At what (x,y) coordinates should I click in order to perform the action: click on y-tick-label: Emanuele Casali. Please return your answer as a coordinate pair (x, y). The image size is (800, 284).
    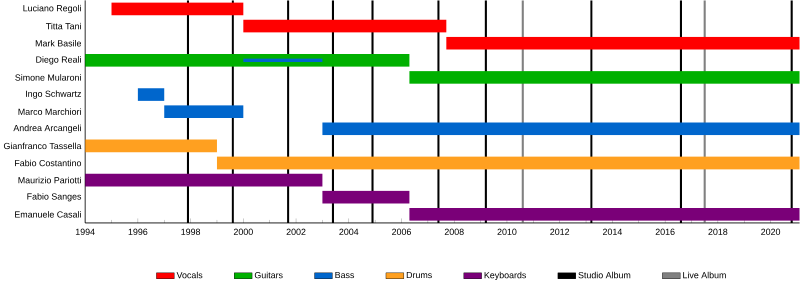
    Looking at the image, I should click on (48, 214).